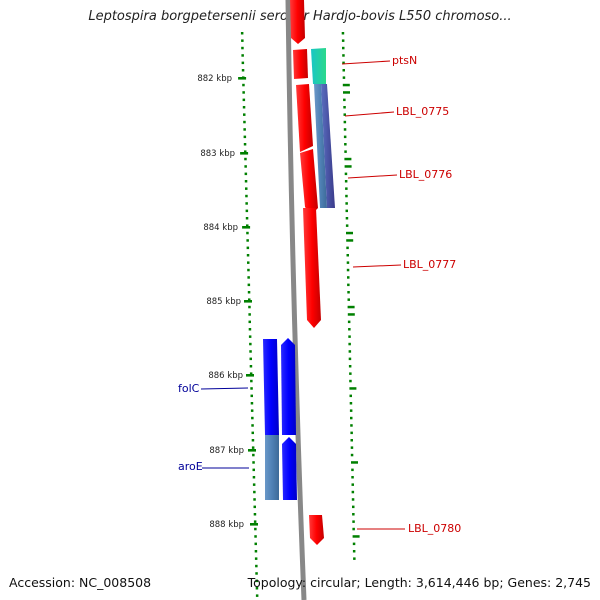 The image size is (600, 600). What do you see at coordinates (404, 60) in the screenshot?
I see `gene-label-ptsN: ptsN` at bounding box center [404, 60].